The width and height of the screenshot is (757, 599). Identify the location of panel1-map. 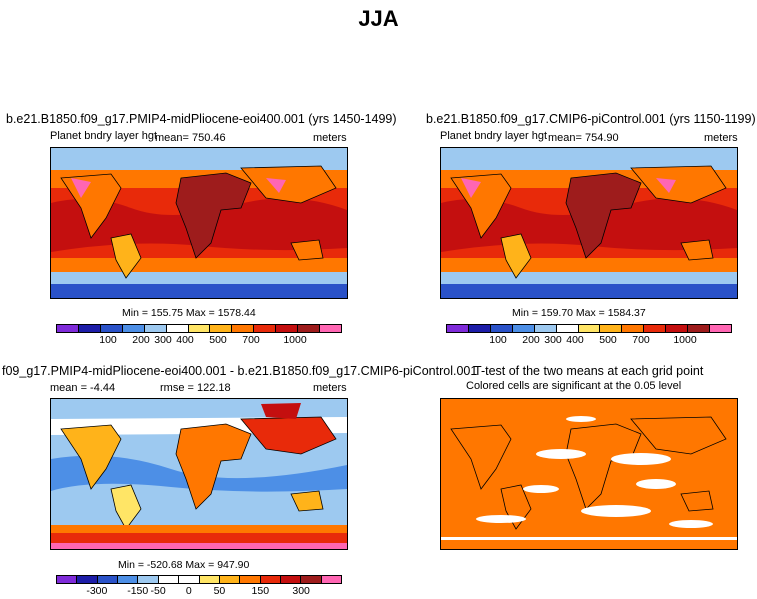
(199, 223).